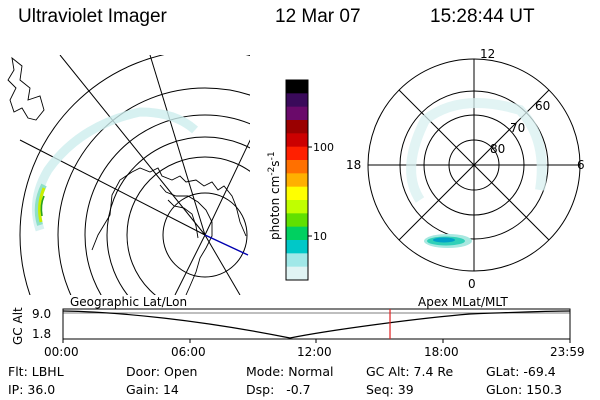  What do you see at coordinates (318, 16) in the screenshot?
I see `observation-date: 12 Mar 07` at bounding box center [318, 16].